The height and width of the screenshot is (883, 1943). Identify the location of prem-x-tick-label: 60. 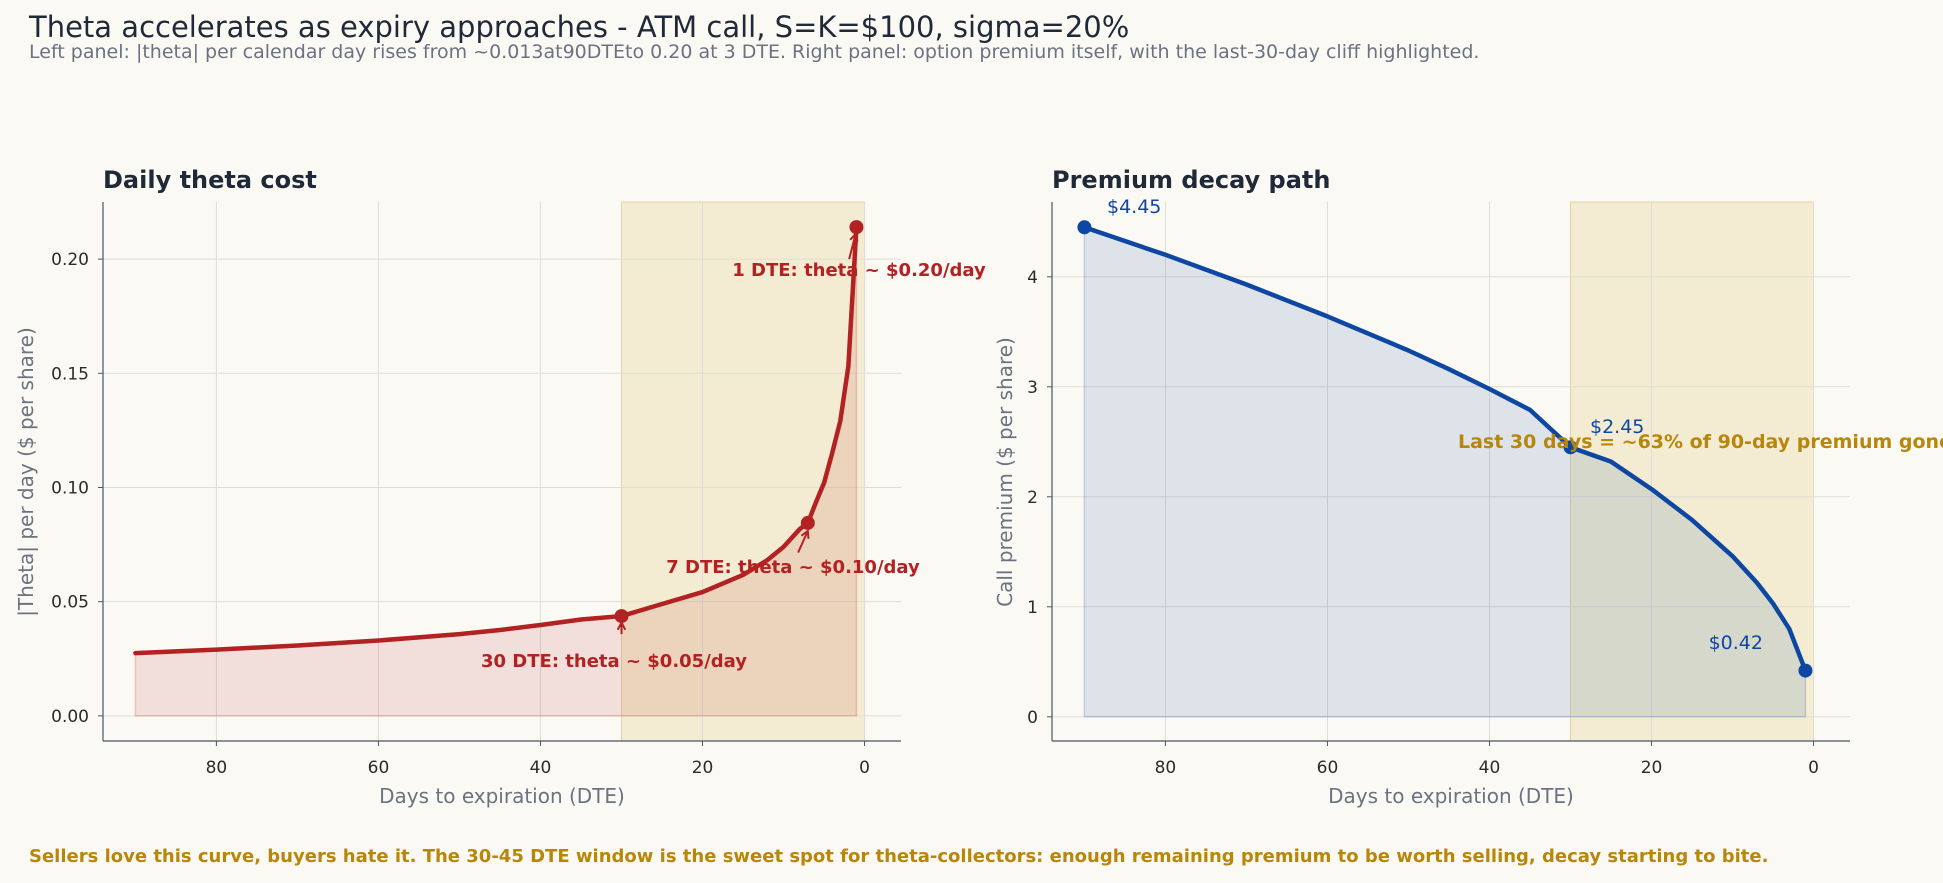
(1328, 768).